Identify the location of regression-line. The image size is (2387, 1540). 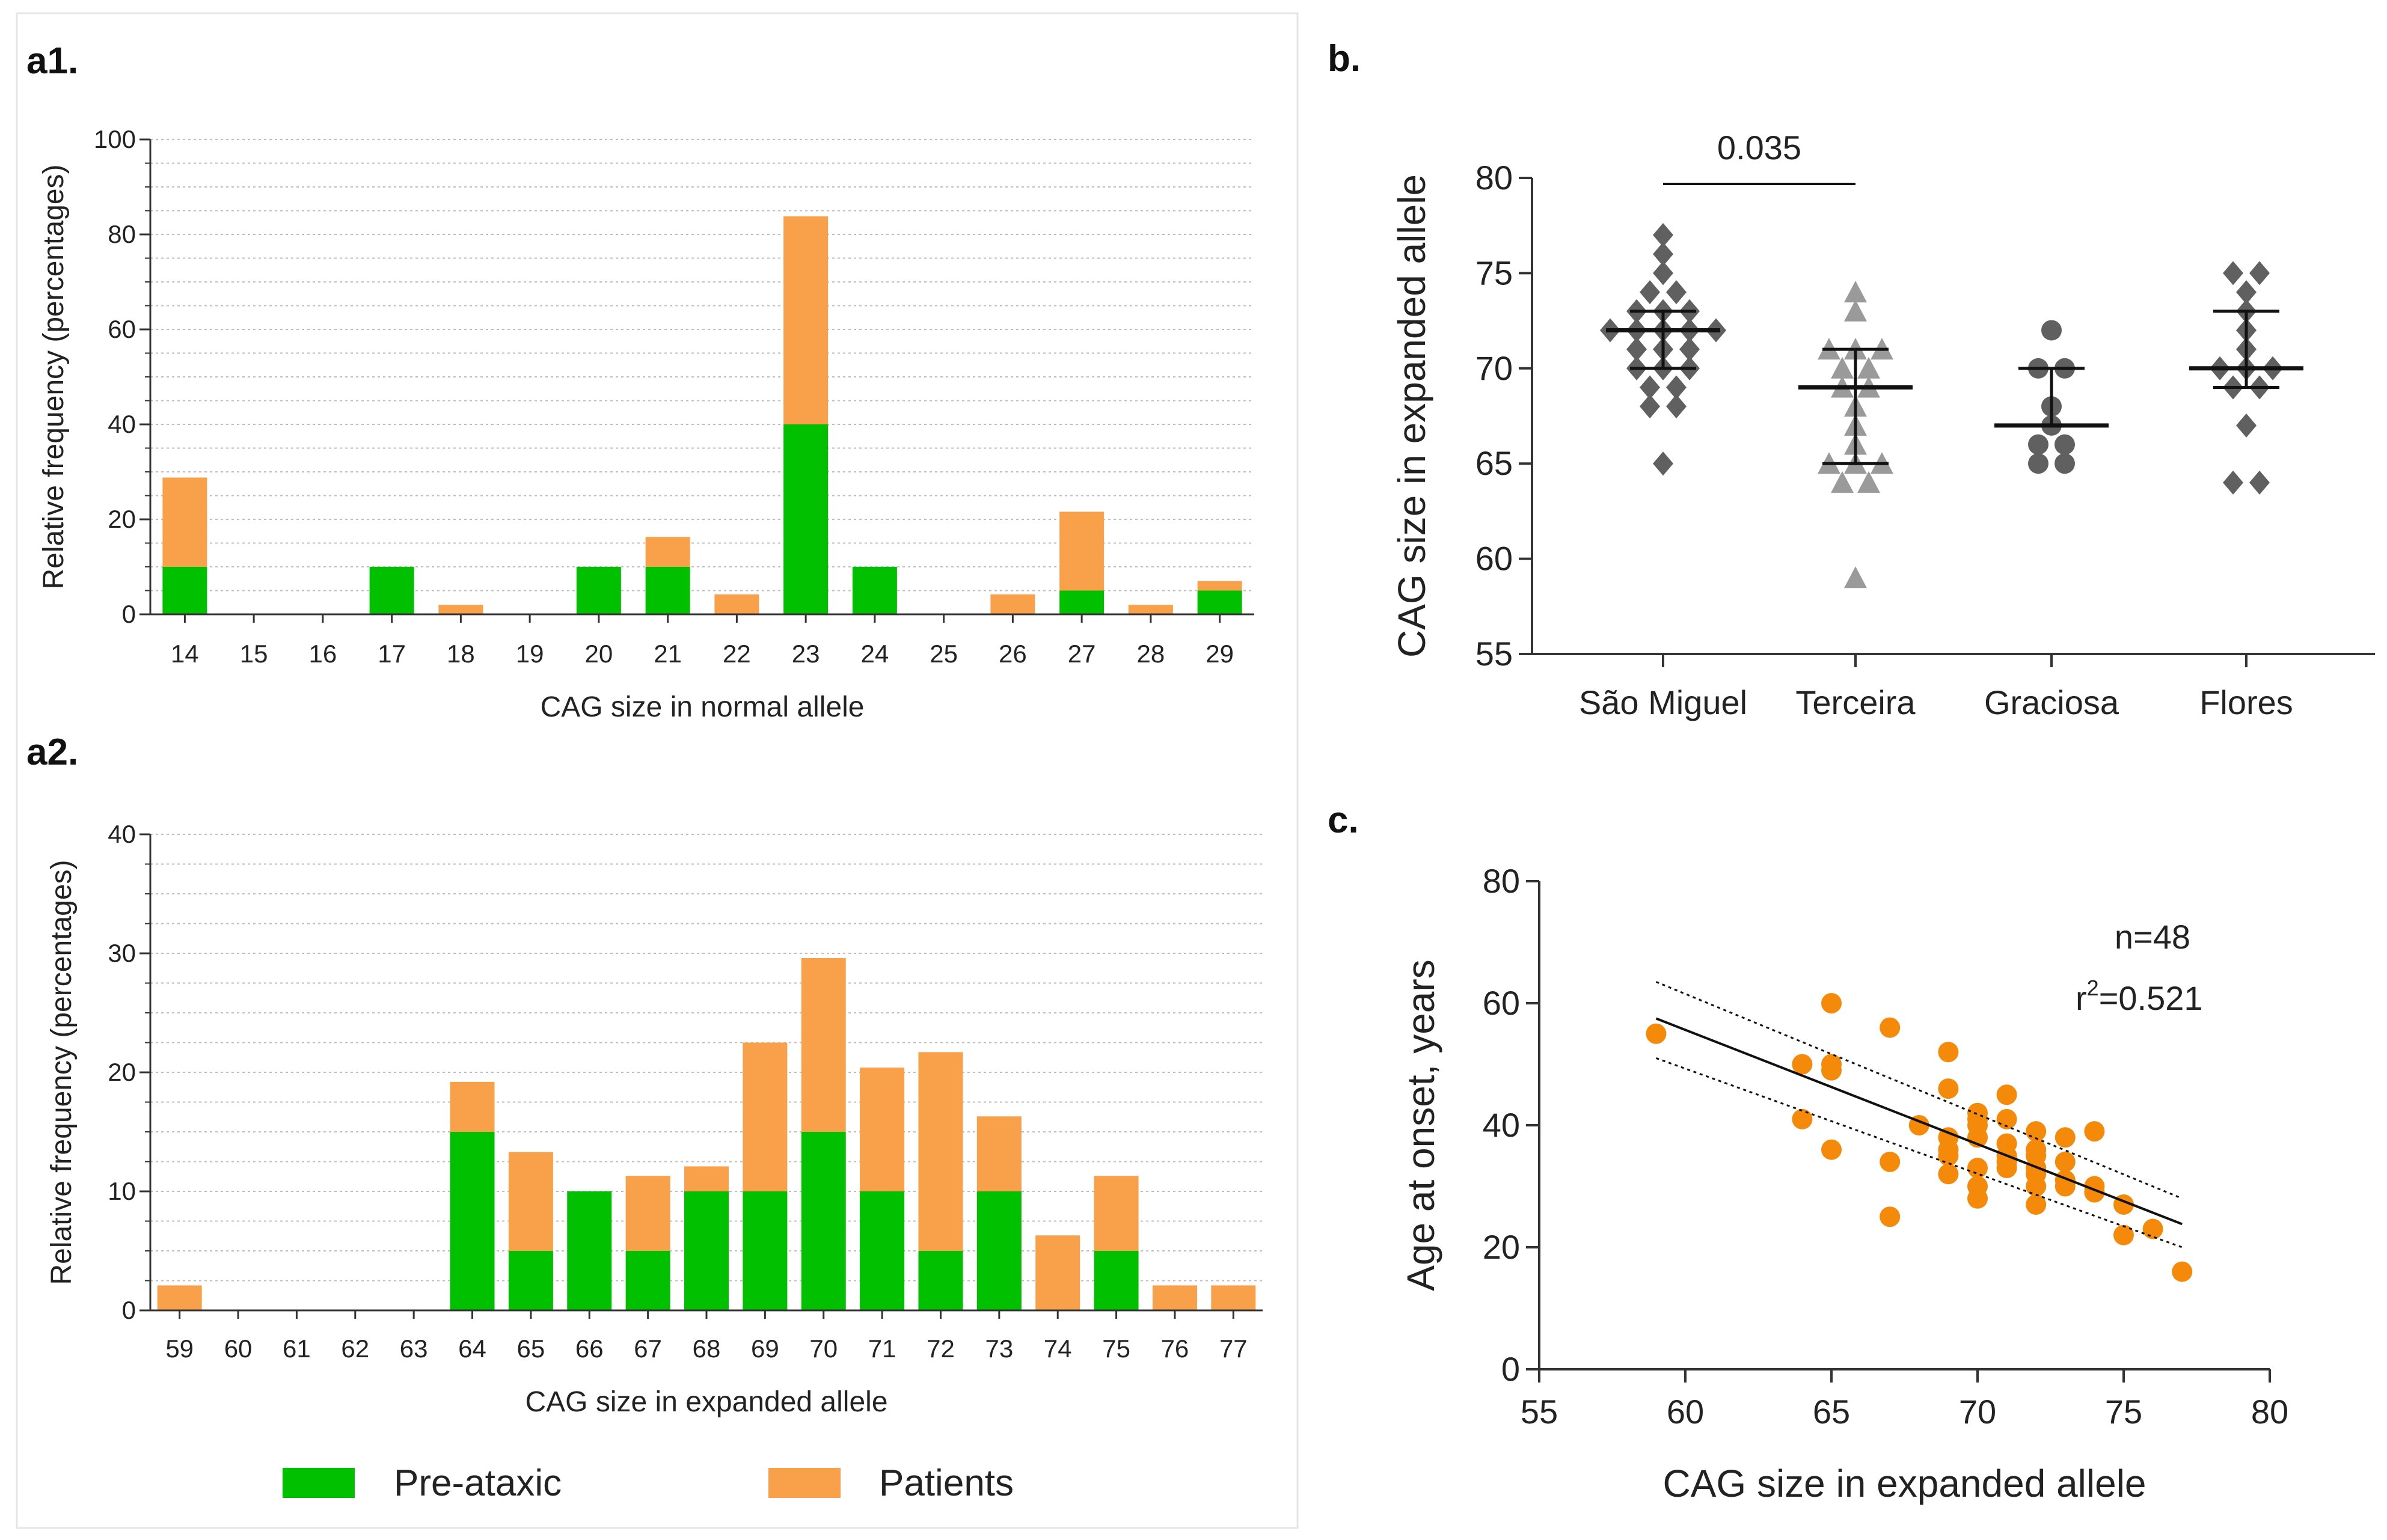
(1919, 1121).